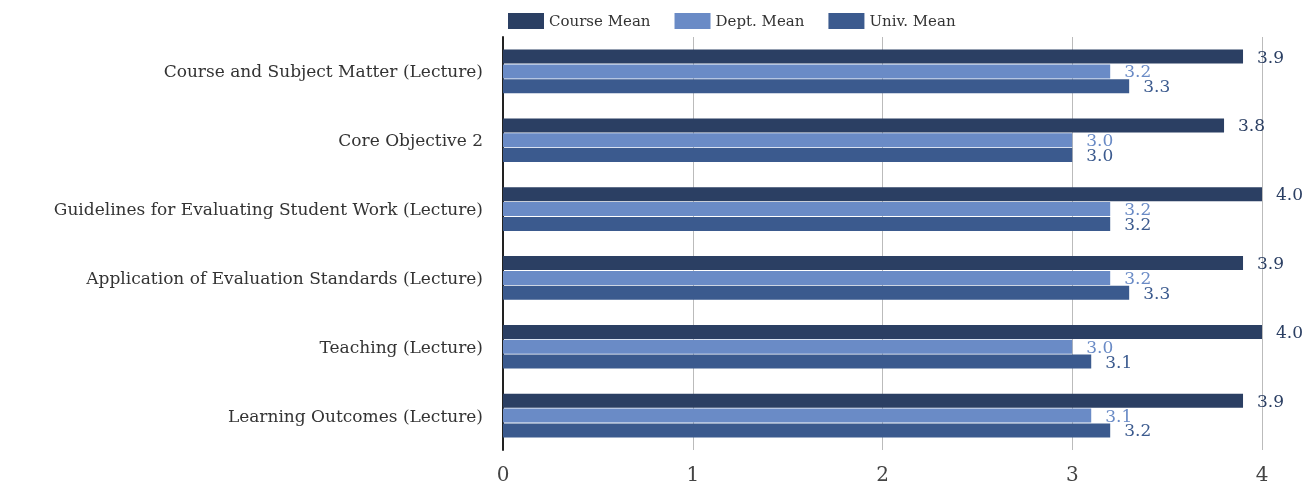 This screenshot has height=484, width=1313. I want to click on data-label: 3.3, so click(1157, 86).